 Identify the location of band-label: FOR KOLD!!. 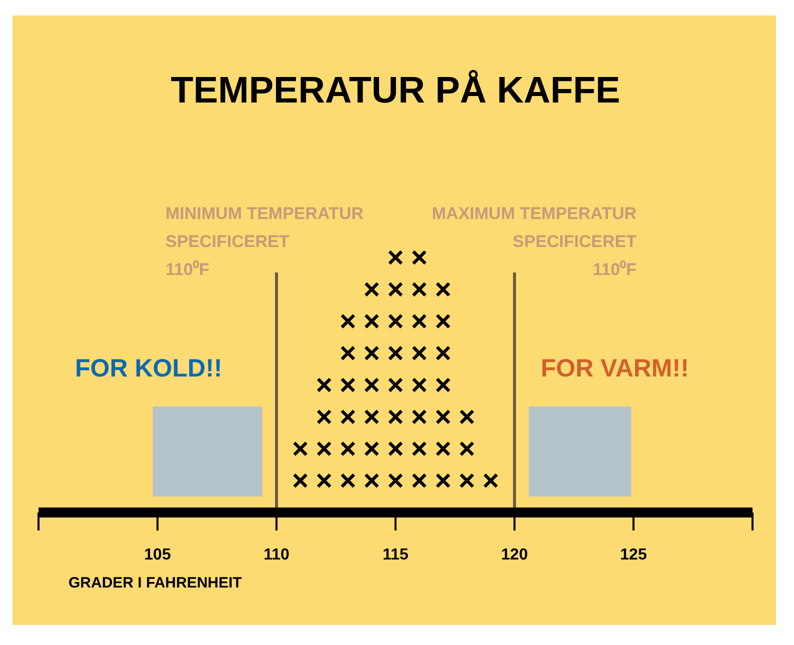
(148, 368).